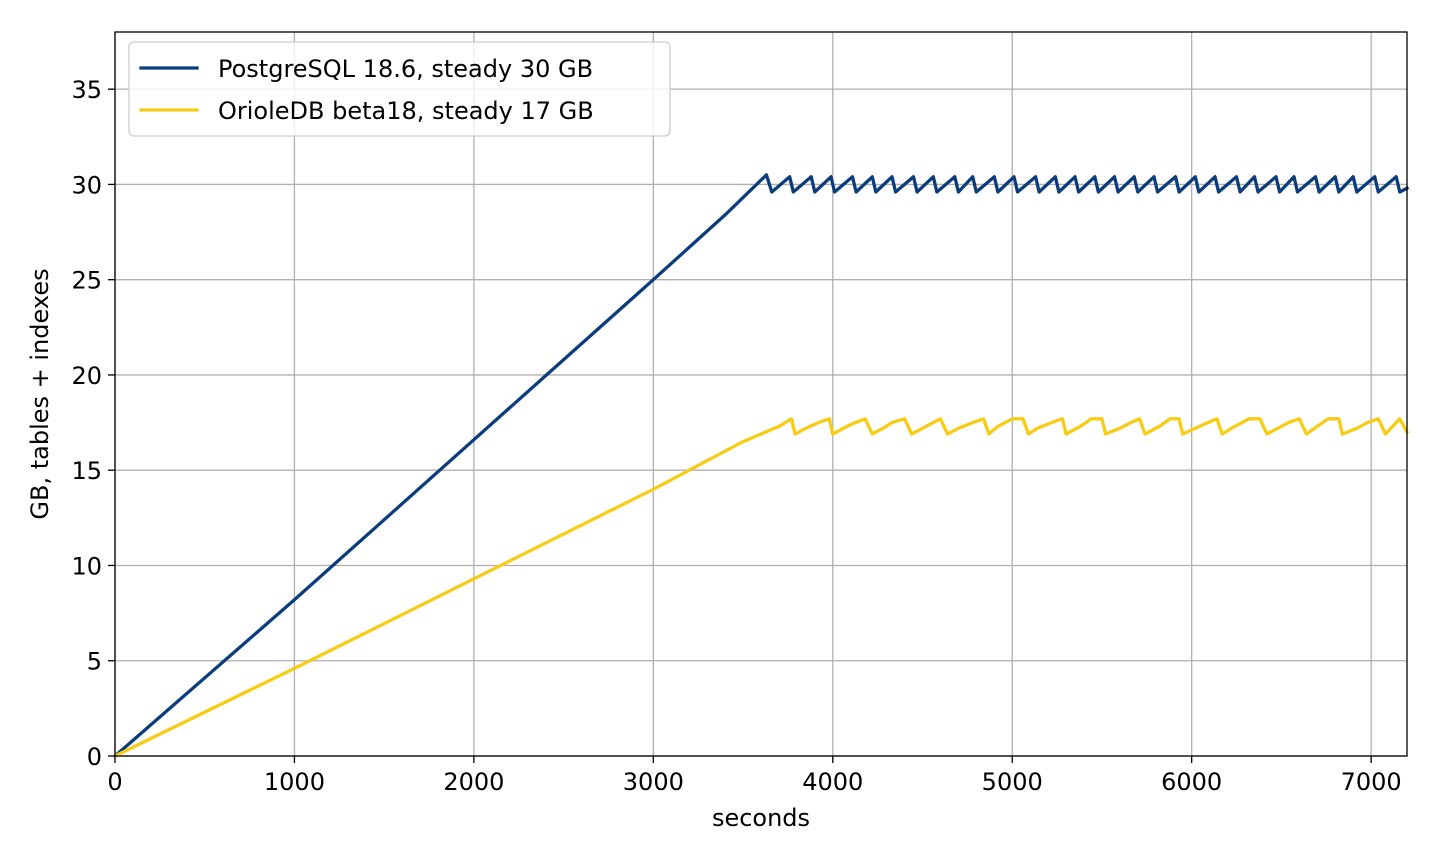  Describe the element at coordinates (93, 423) in the screenshot. I see `y-axis-ticks: 0 5 10 15 20 25 30 35` at that location.